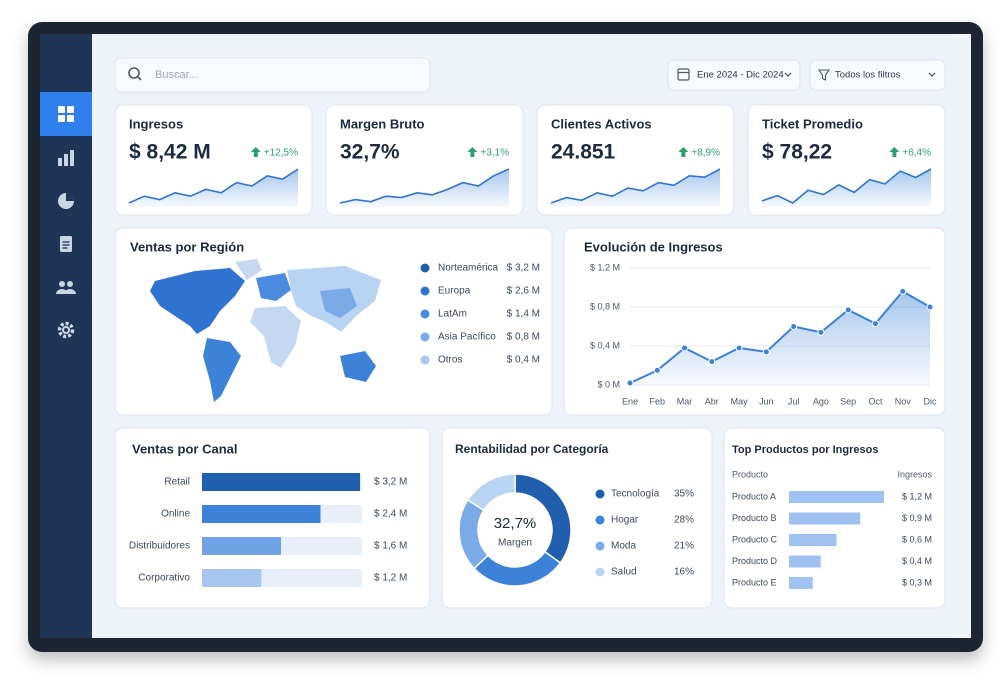 The height and width of the screenshot is (696, 1008). Describe the element at coordinates (868, 75) in the screenshot. I see `filters-label: Todos los filtros` at that location.